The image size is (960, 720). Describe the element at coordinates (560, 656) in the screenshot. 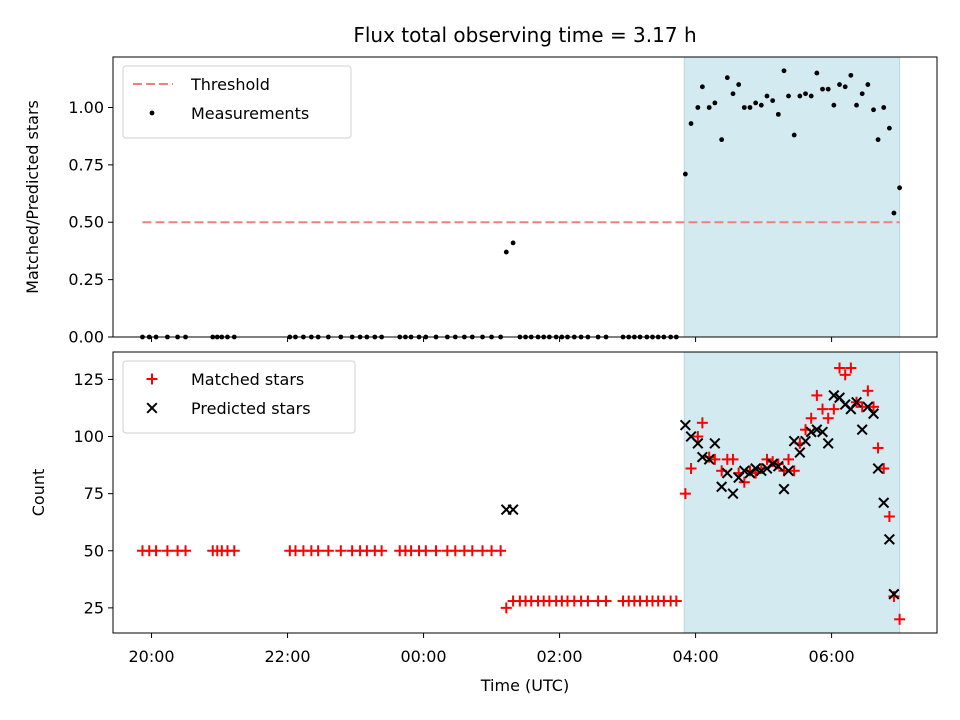

I see `x-tick-label: 02:00` at that location.